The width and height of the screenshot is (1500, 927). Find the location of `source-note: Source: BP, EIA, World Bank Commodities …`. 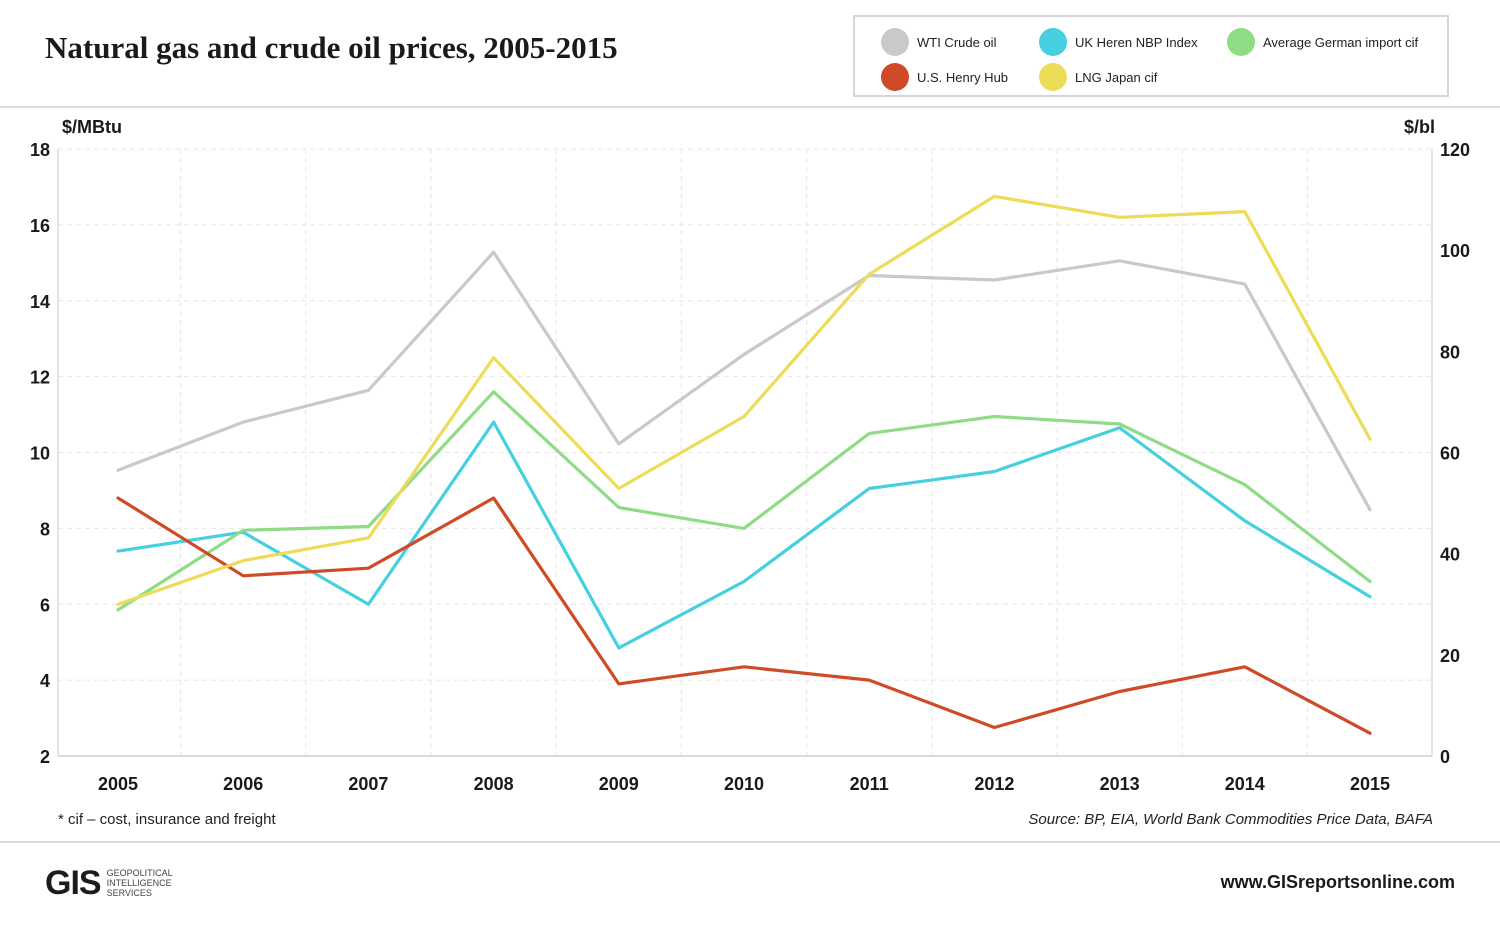

source-note: Source: BP, EIA, World Bank Commodities … is located at coordinates (1230, 819).